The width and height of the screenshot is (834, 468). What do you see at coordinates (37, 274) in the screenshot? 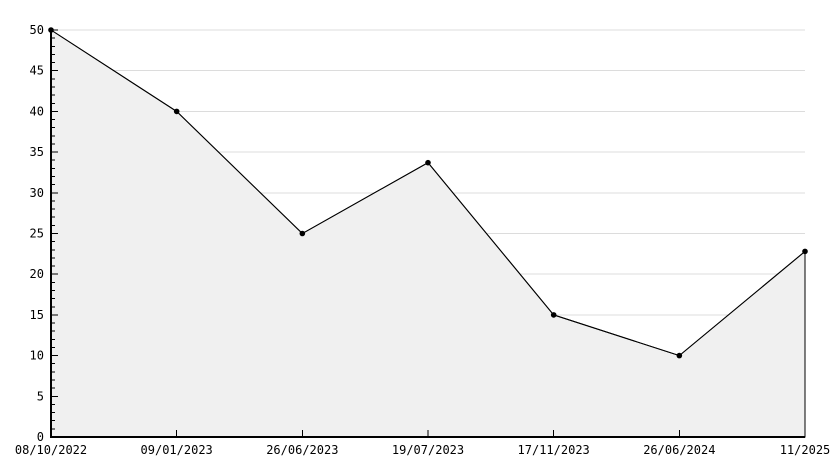
I see `y-tick-label: 20` at bounding box center [37, 274].